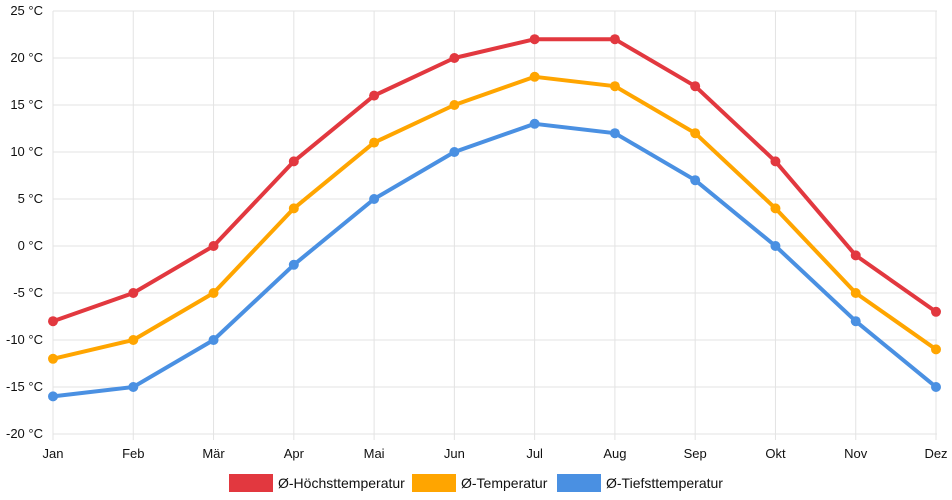  I want to click on legend-label: Ø-Tiefsttemperatur, so click(664, 483).